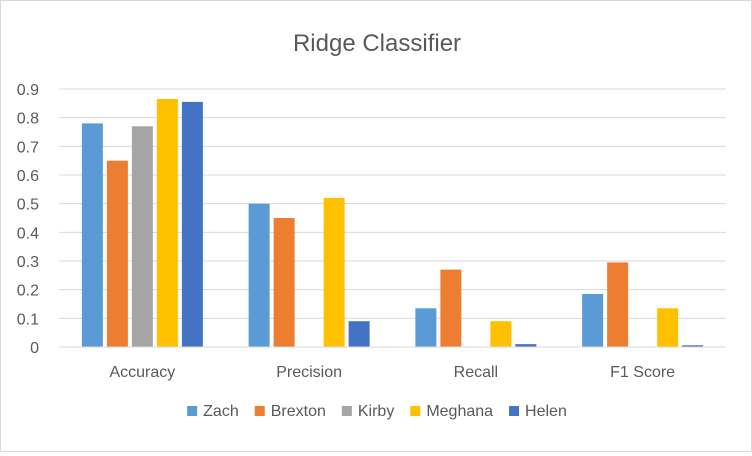 The image size is (752, 456). Describe the element at coordinates (34, 348) in the screenshot. I see `y-tick-label: 0` at that location.